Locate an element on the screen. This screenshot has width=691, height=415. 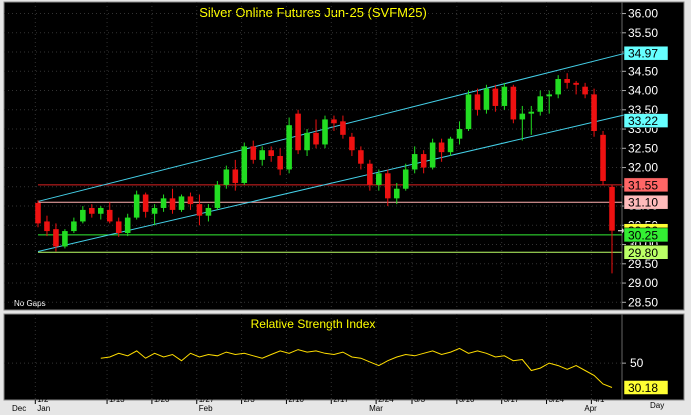
date-tick-label: 3/10 is located at coordinates (467, 399).